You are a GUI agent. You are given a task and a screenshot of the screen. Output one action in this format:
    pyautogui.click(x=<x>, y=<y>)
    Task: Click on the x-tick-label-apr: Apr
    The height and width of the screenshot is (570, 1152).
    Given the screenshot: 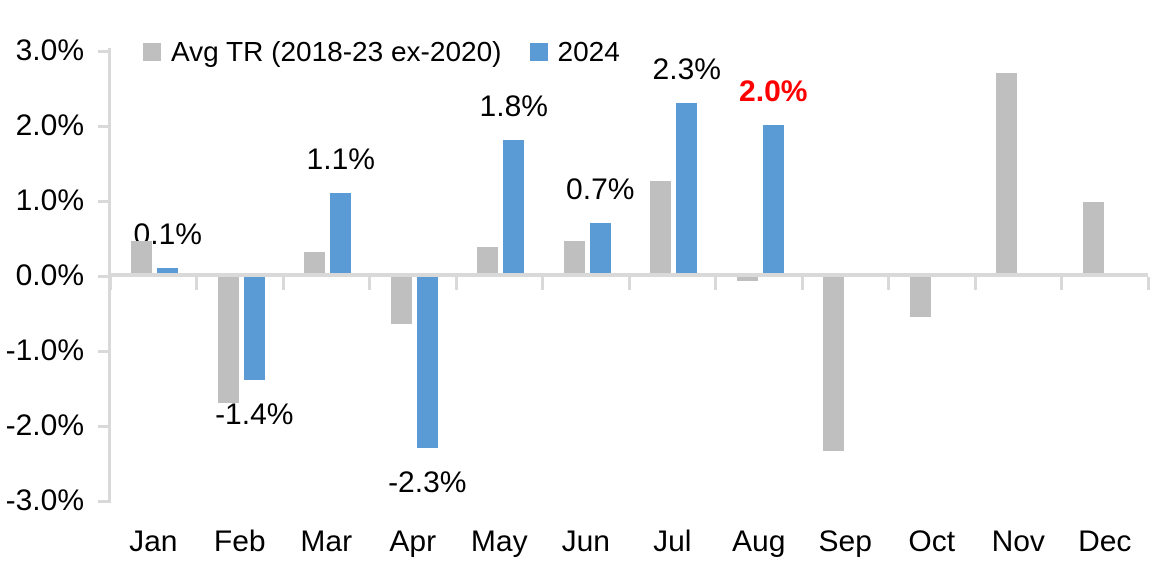 What is the action you would take?
    pyautogui.click(x=413, y=541)
    